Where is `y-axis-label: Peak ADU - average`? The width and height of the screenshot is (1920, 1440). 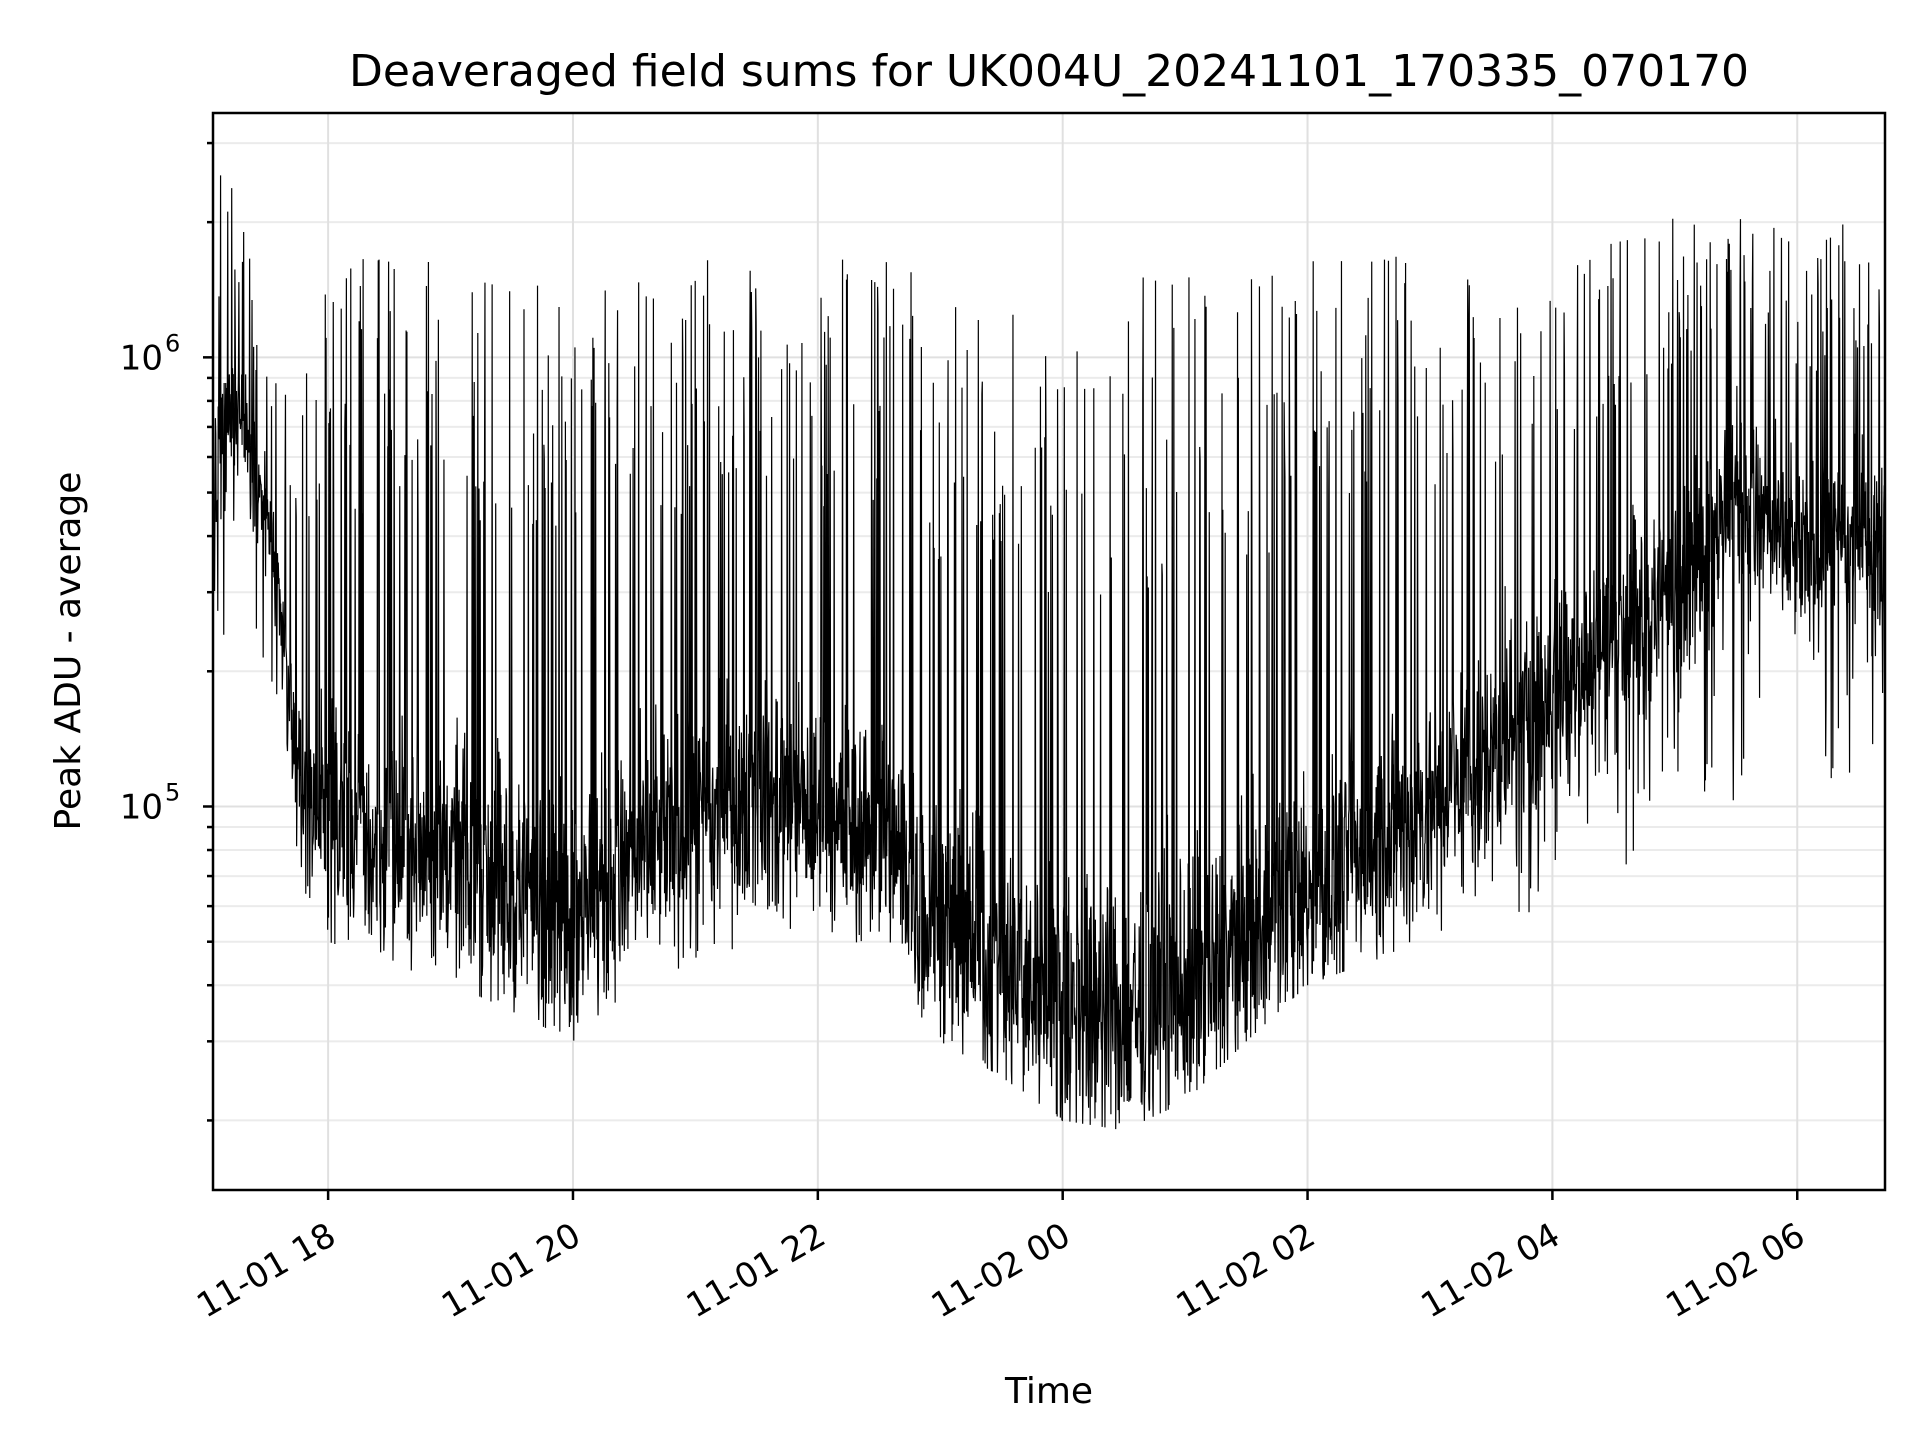
y-axis-label: Peak ADU - average is located at coordinates (68, 651).